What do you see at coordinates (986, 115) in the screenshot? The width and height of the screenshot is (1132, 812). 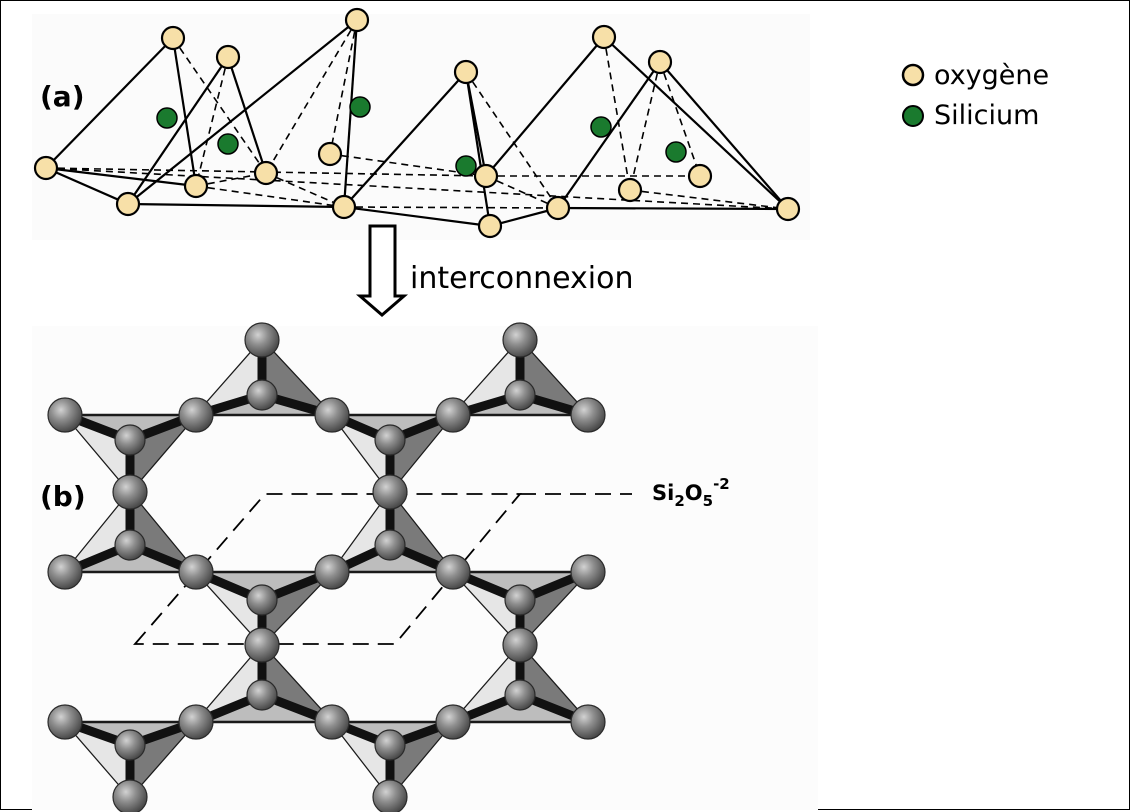 I see `legend-label-silicon: Silicium` at bounding box center [986, 115].